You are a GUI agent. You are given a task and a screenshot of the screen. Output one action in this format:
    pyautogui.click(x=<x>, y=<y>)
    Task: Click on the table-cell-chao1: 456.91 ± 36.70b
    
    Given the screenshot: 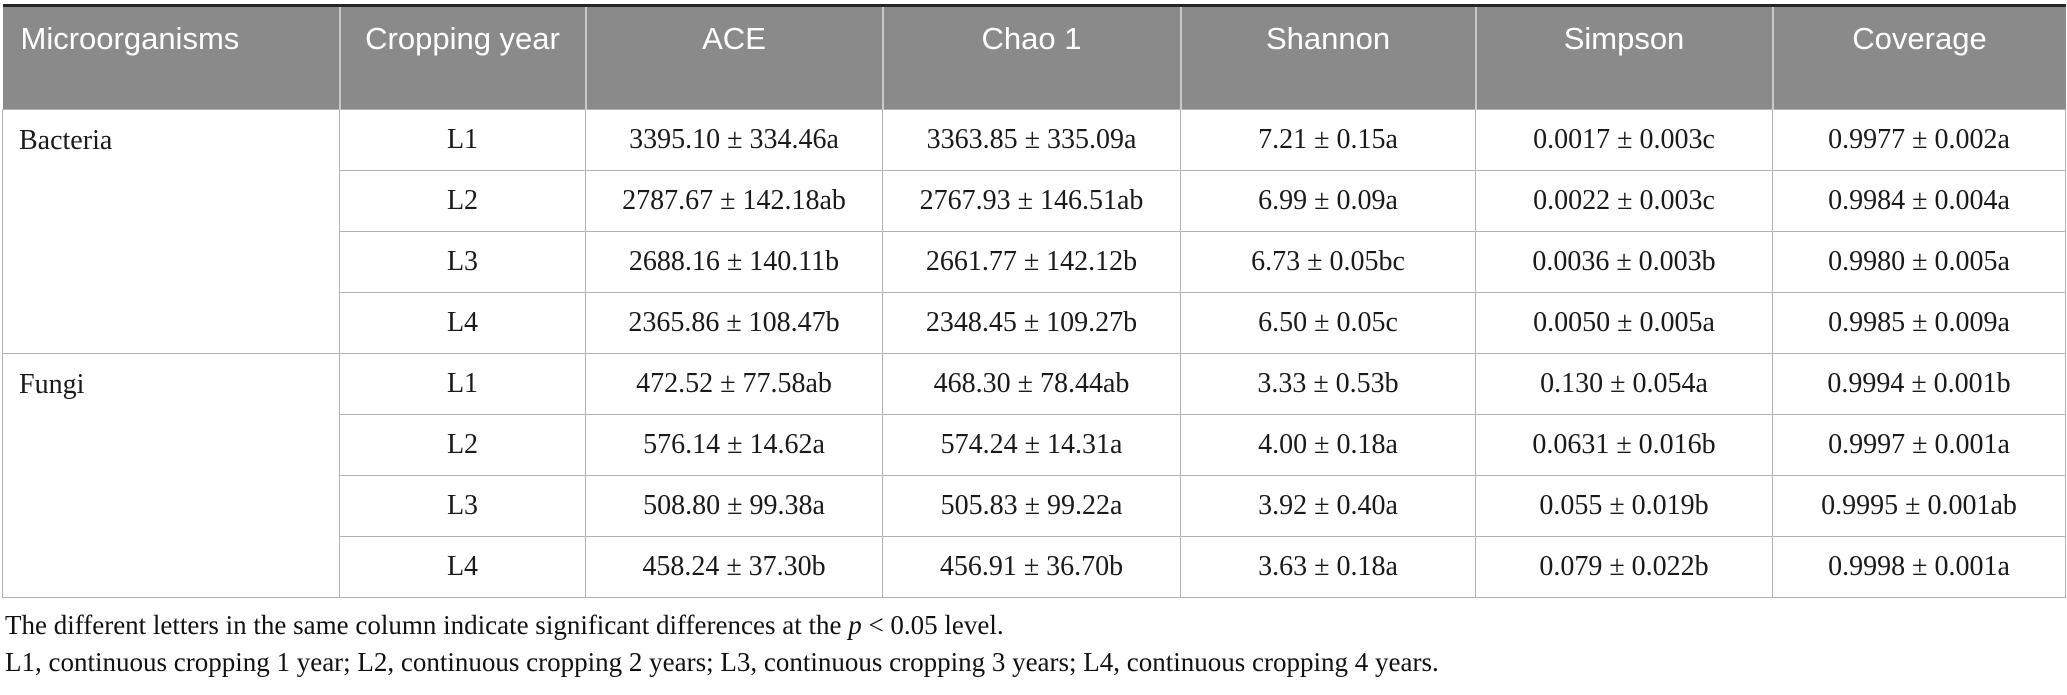 What is the action you would take?
    pyautogui.click(x=1031, y=567)
    